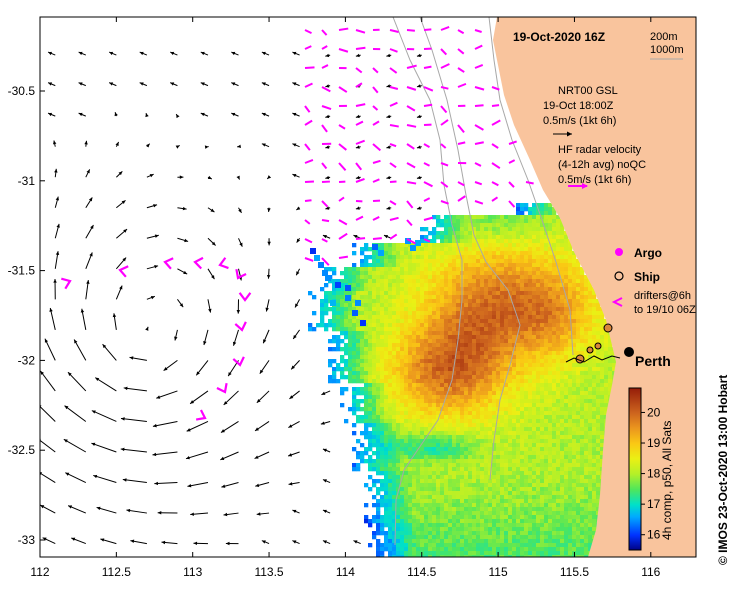 The image size is (739, 592). What do you see at coordinates (653, 361) in the screenshot?
I see `city-label: Perth` at bounding box center [653, 361].